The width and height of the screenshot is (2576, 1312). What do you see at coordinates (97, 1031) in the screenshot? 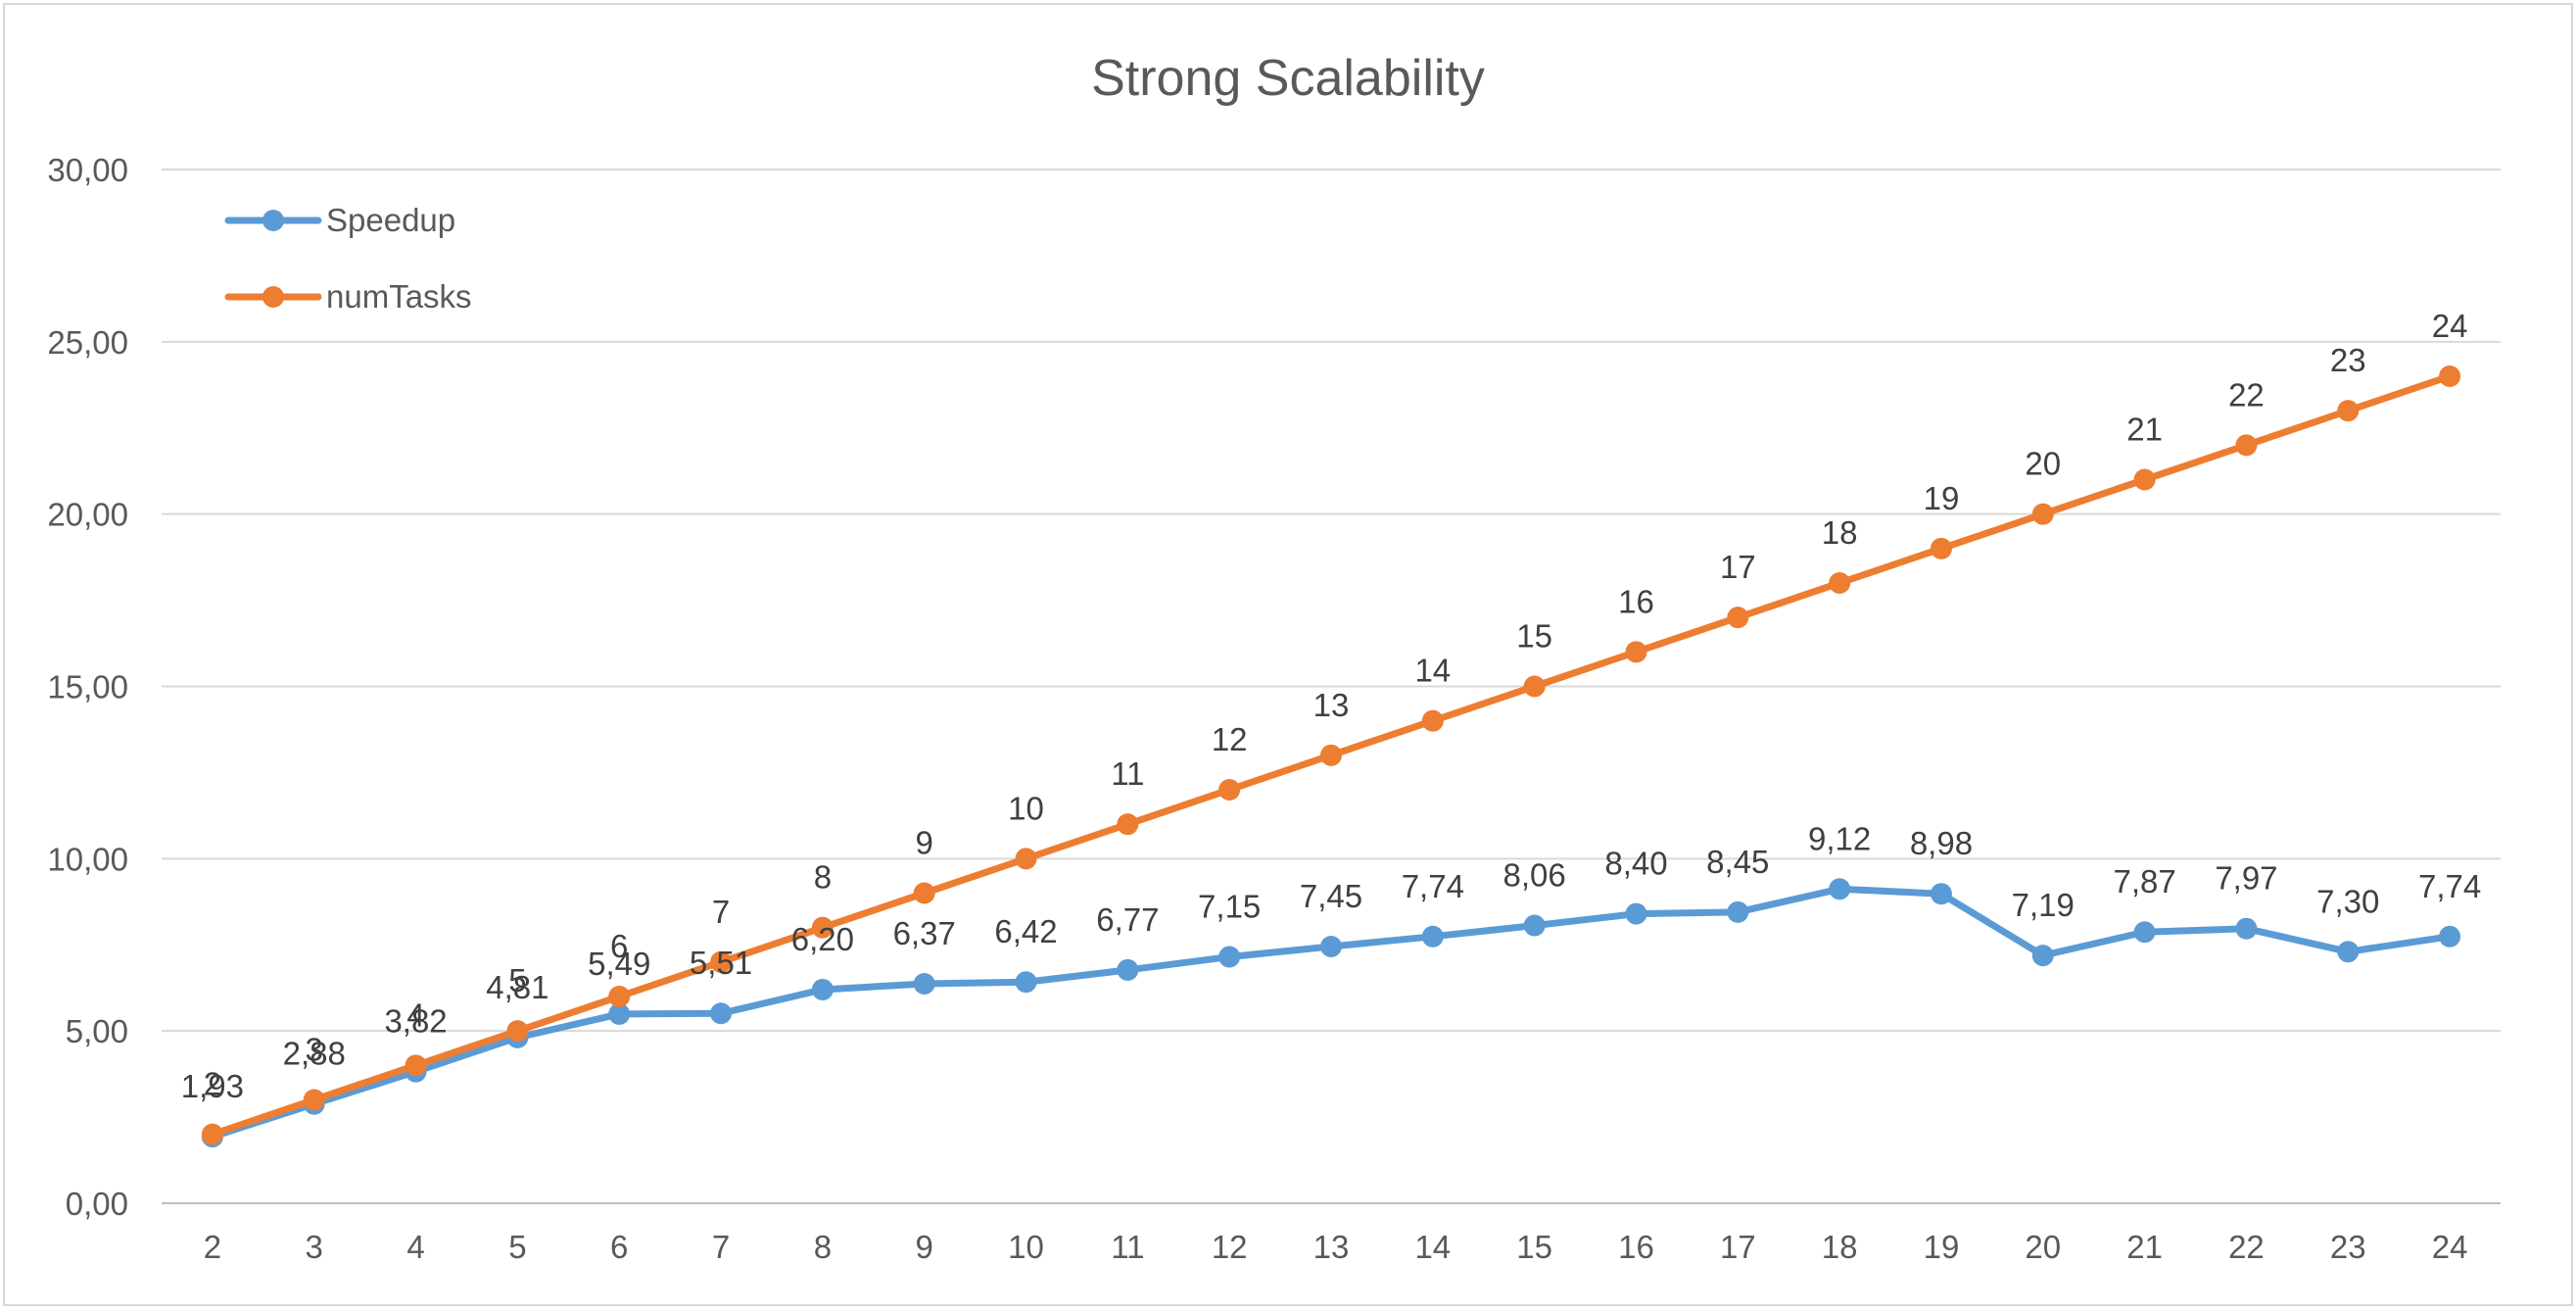
I see `y-tick-label: 5,00` at bounding box center [97, 1031].